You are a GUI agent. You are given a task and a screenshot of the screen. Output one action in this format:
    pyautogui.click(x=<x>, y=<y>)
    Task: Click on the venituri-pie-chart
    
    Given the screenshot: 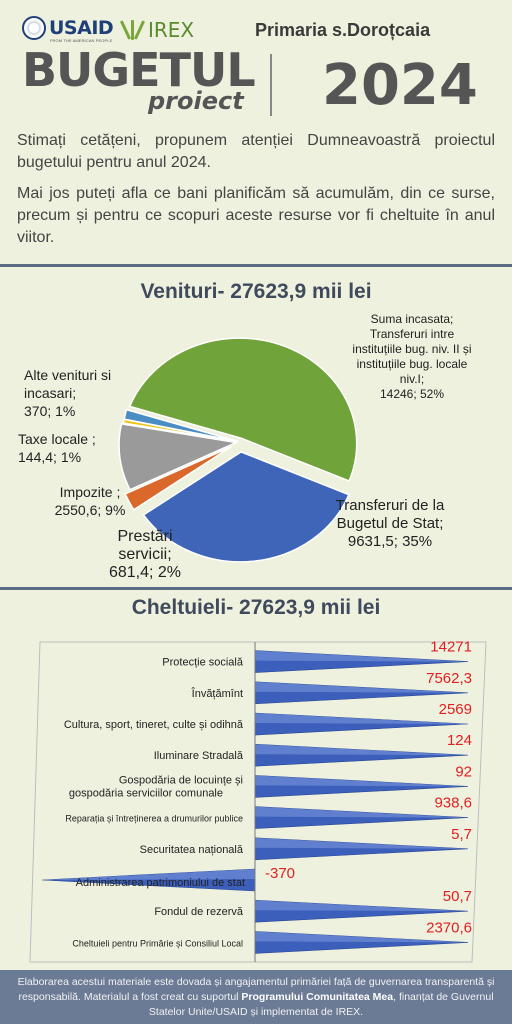 What is the action you would take?
    pyautogui.click(x=238, y=450)
    